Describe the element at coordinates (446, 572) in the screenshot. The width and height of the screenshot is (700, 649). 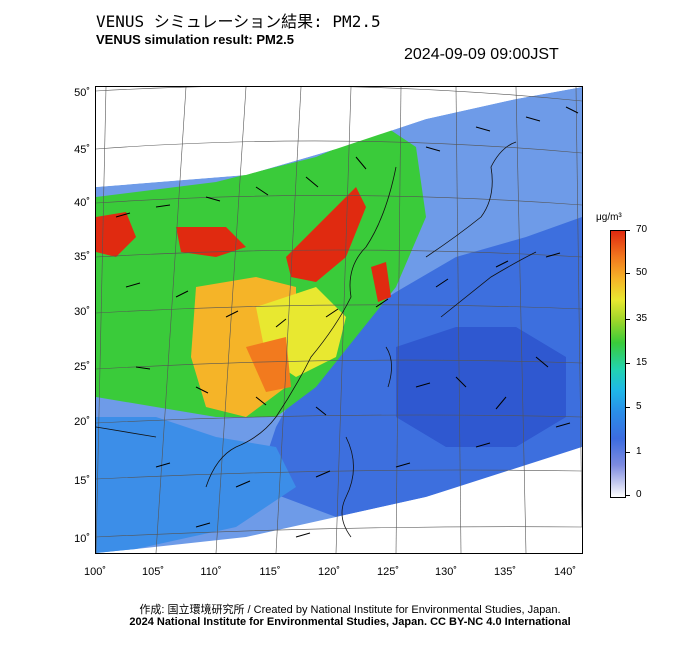
I see `lon-label: 130˚` at that location.